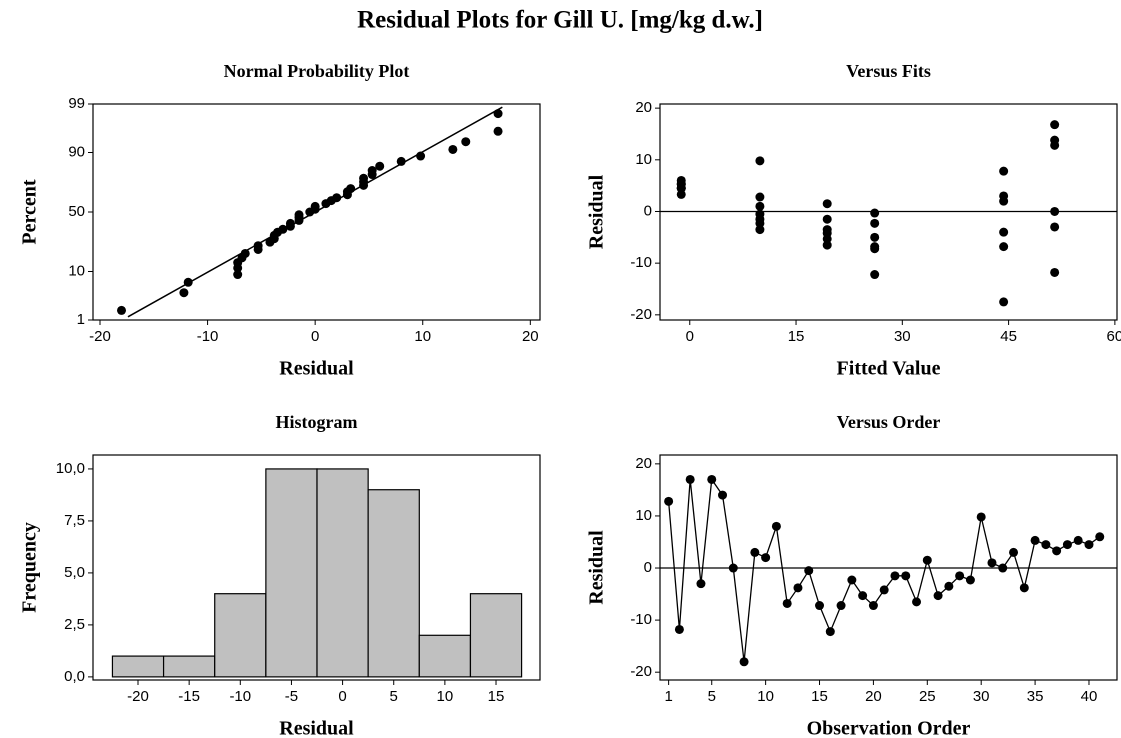 The image size is (1121, 738). I want to click on y-tick-label: 2,5, so click(74, 624).